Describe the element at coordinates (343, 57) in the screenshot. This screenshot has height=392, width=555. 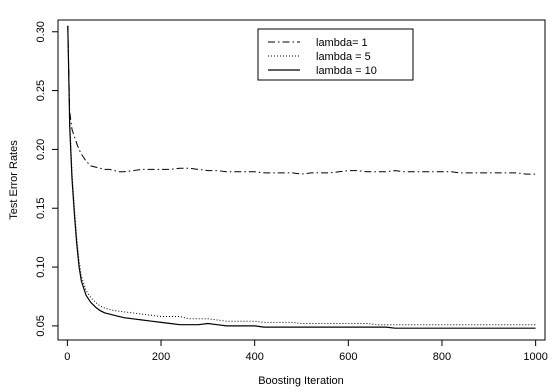
I see `legend-label: lambda = 5` at that location.